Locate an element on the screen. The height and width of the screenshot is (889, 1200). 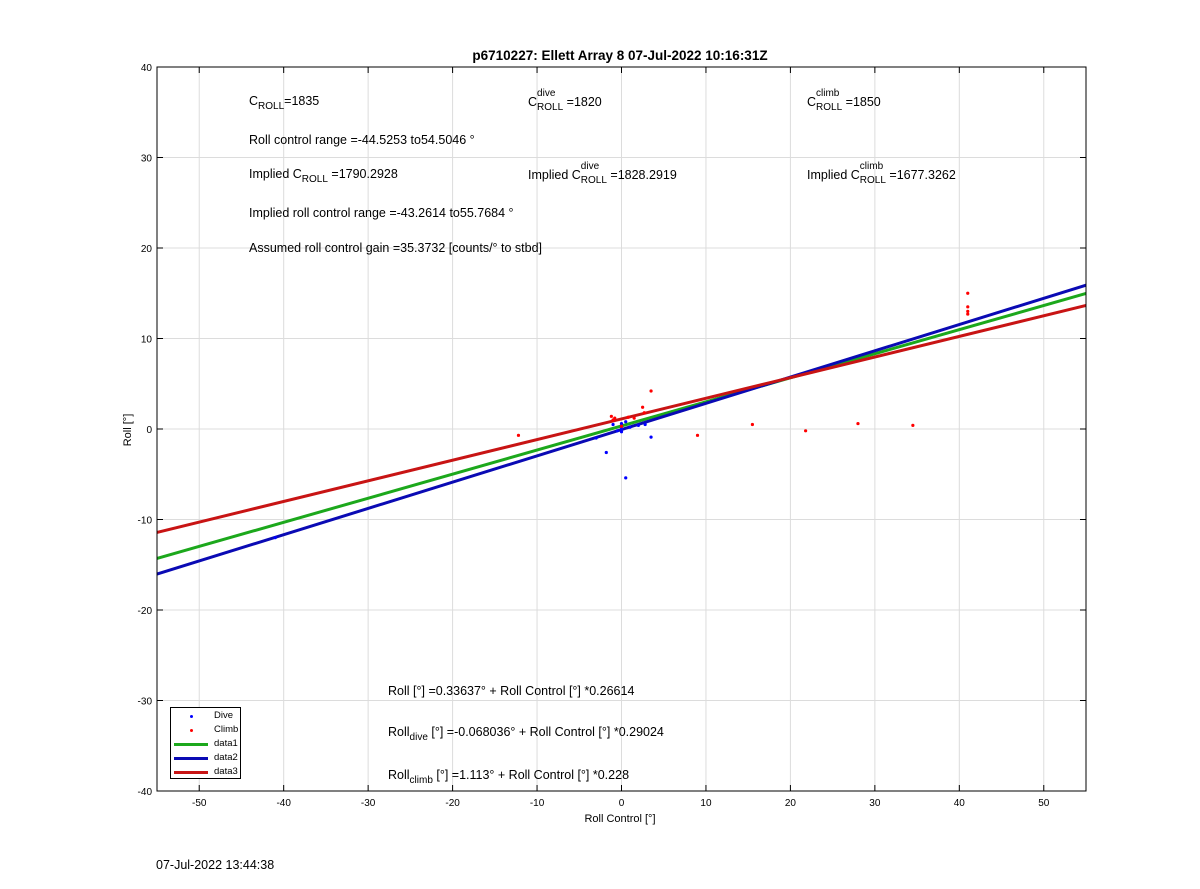
c-roll-dive-value: =1820 is located at coordinates (584, 102).